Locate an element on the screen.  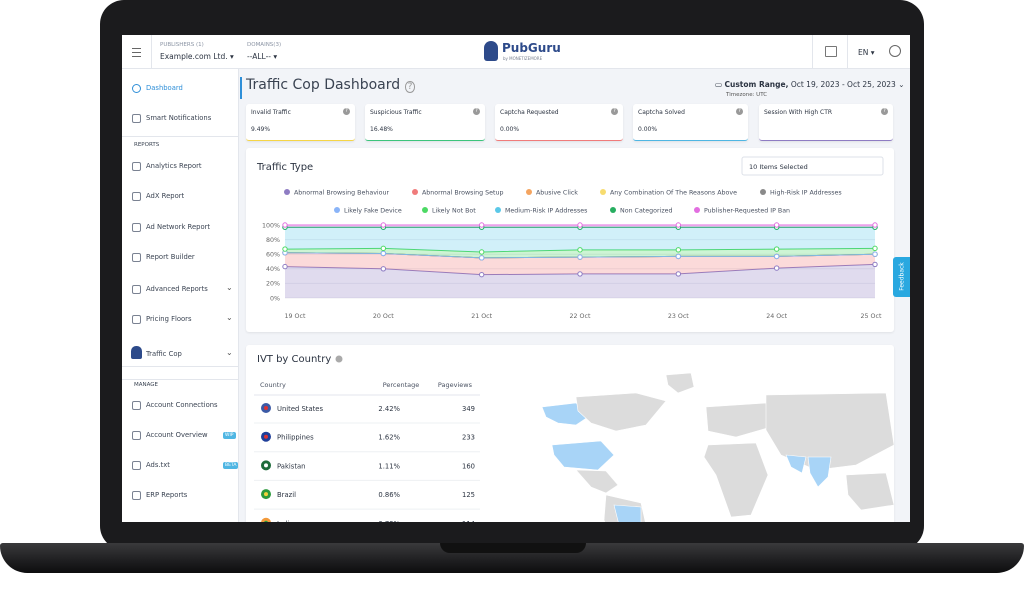
metric-card: Invalid Traffic? 9.49% is located at coordinates (300, 122).